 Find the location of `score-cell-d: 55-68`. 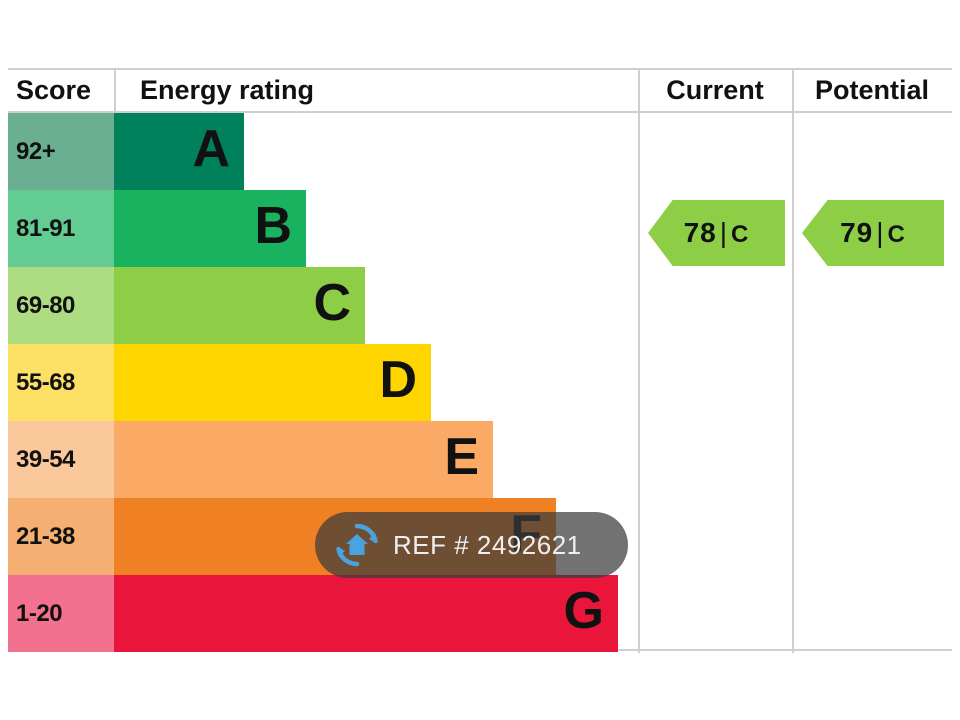

score-cell-d: 55-68 is located at coordinates (61, 382).